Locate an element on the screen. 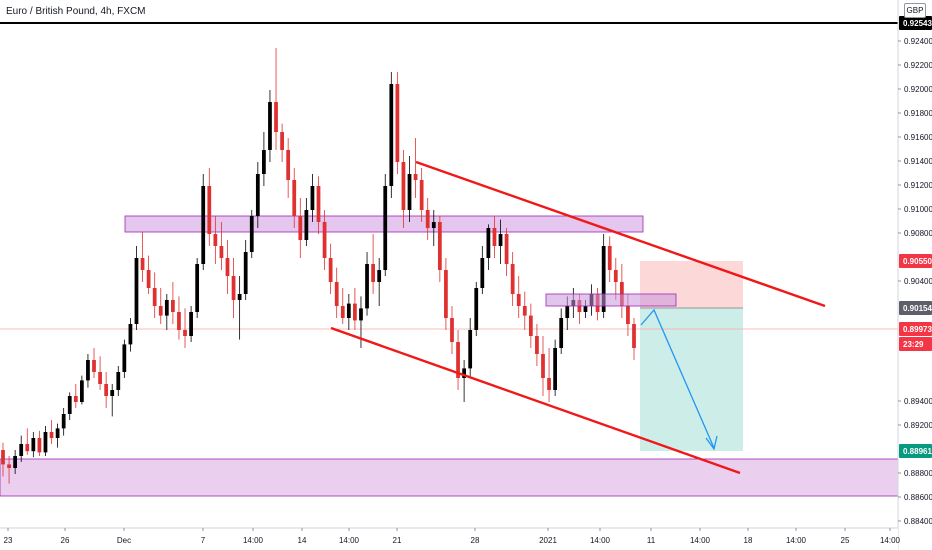 This screenshot has height=550, width=932. price-axis is located at coordinates (915, 275).